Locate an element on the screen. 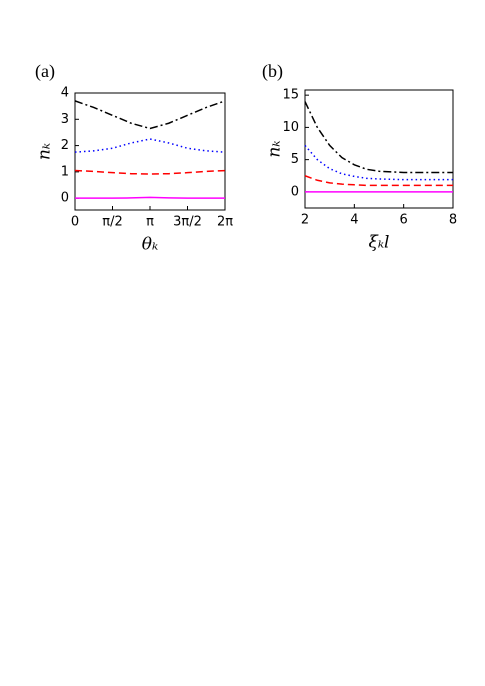 This screenshot has width=485, height=686. y-tick-label: 4 is located at coordinates (65, 93).